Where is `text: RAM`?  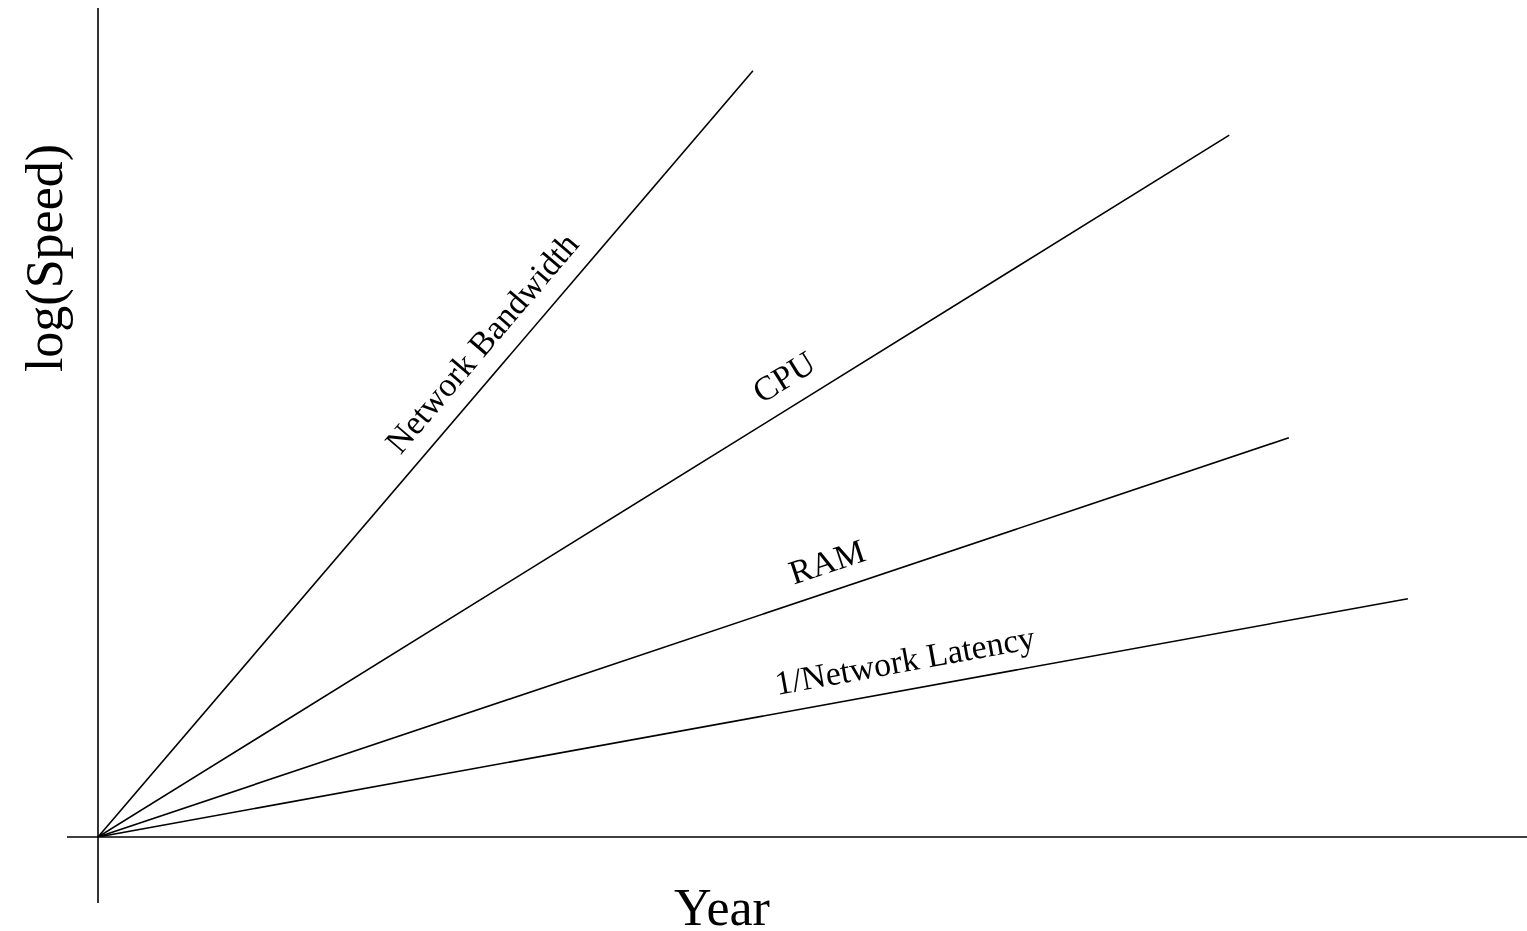
text: RAM is located at coordinates (827, 561).